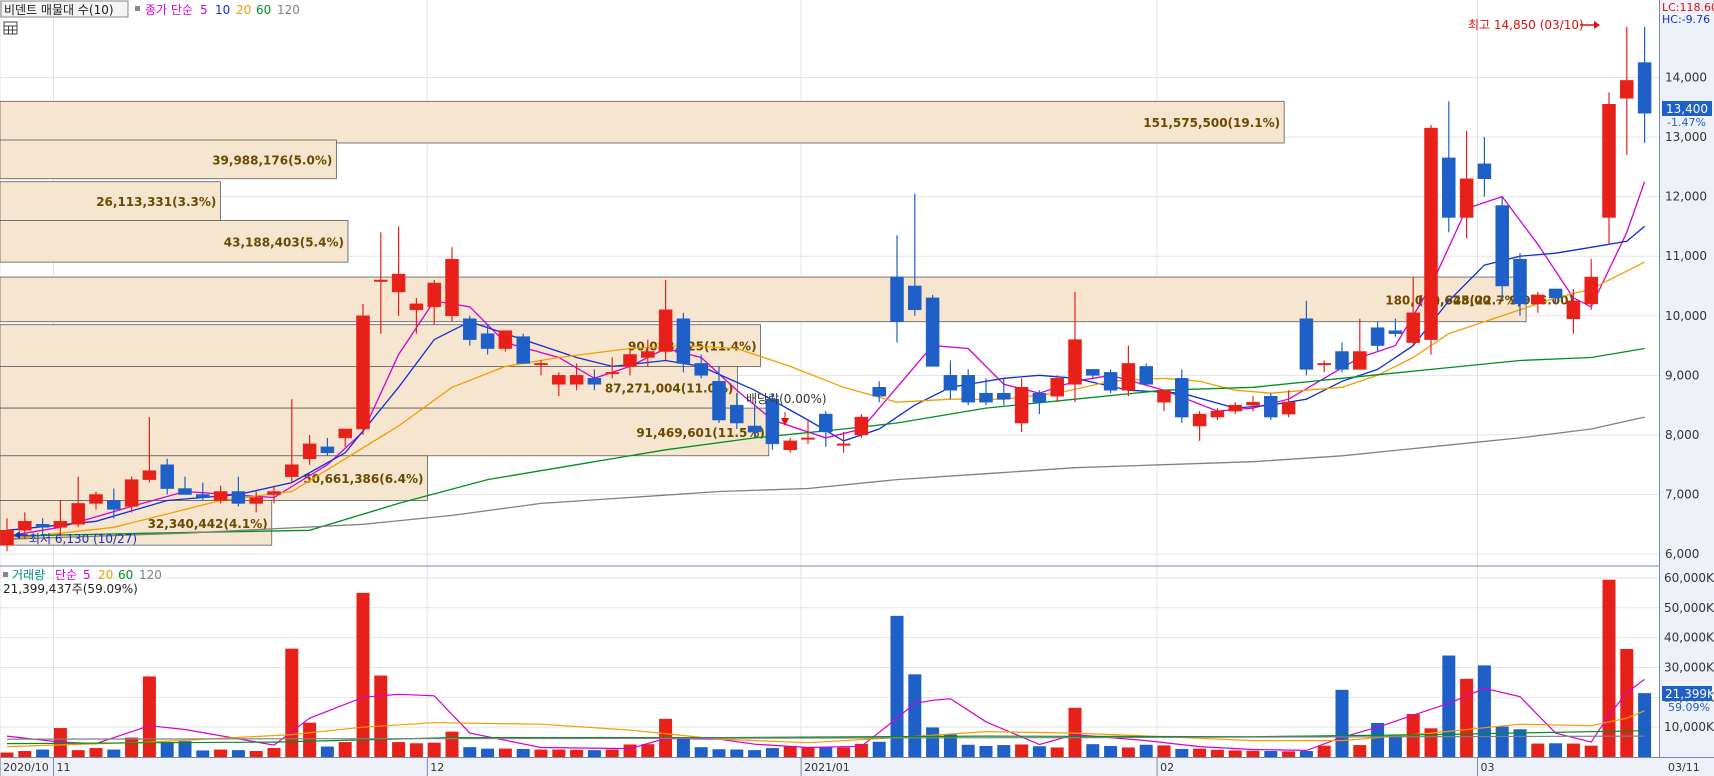  Describe the element at coordinates (1686, 256) in the screenshot. I see `y-tick-label: 11,000` at that location.